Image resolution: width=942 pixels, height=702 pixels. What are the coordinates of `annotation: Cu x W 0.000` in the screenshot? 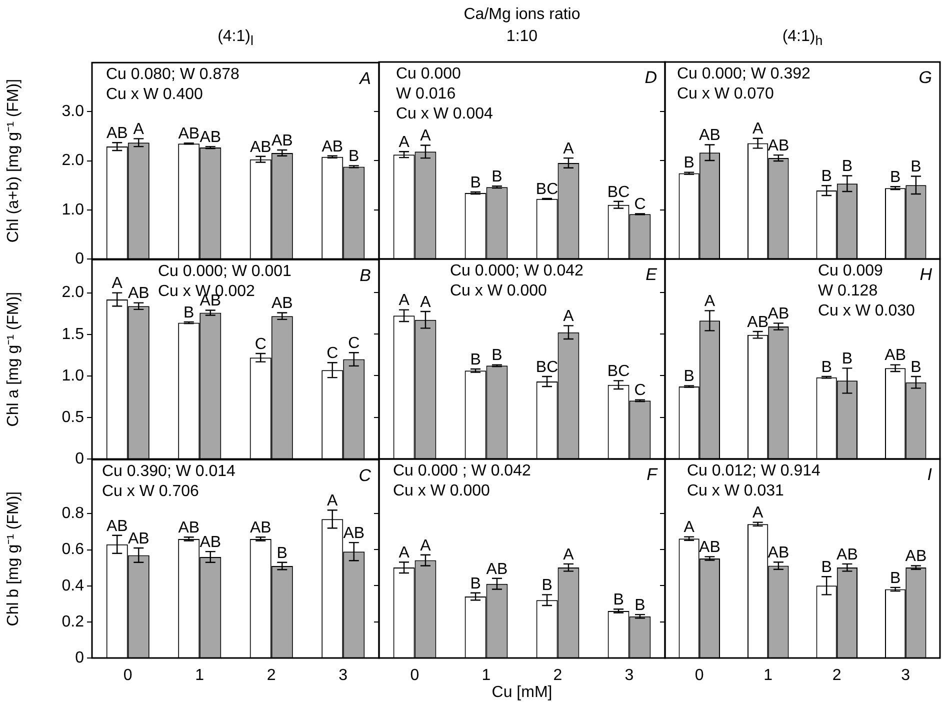 It's located at (499, 291).